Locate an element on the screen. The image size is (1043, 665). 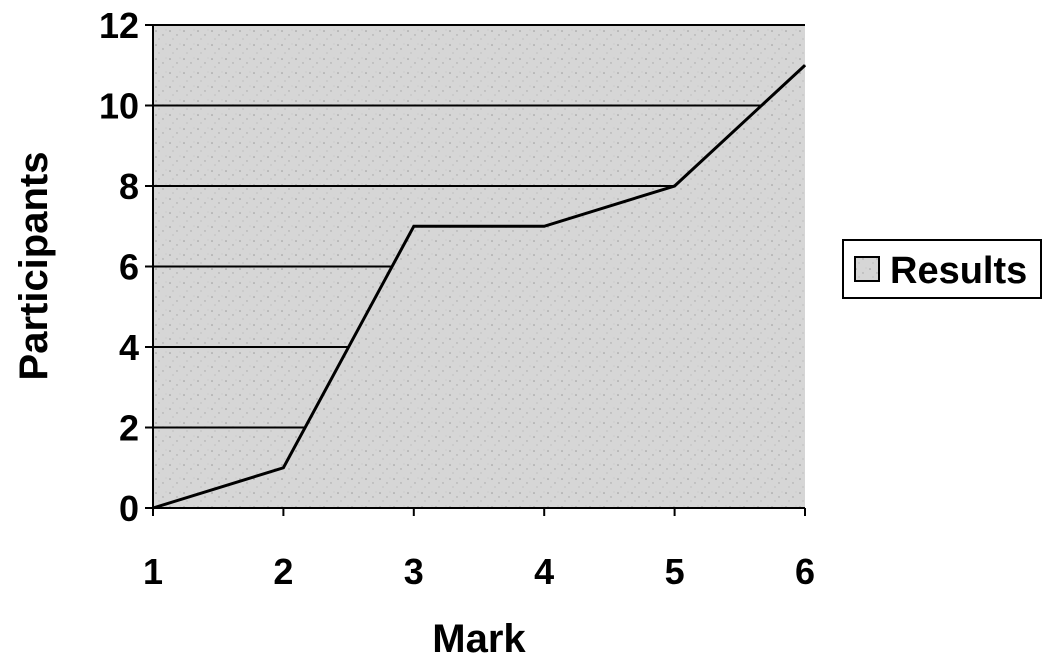
x-tick-label-4: 4 is located at coordinates (544, 571).